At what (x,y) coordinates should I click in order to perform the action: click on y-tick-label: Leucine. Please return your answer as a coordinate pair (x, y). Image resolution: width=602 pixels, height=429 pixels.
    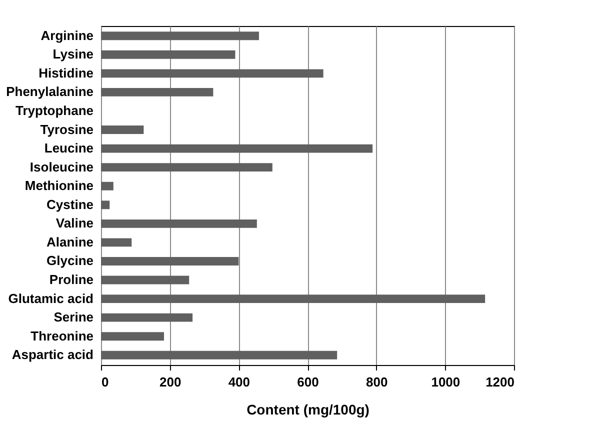
    Looking at the image, I should click on (69, 148).